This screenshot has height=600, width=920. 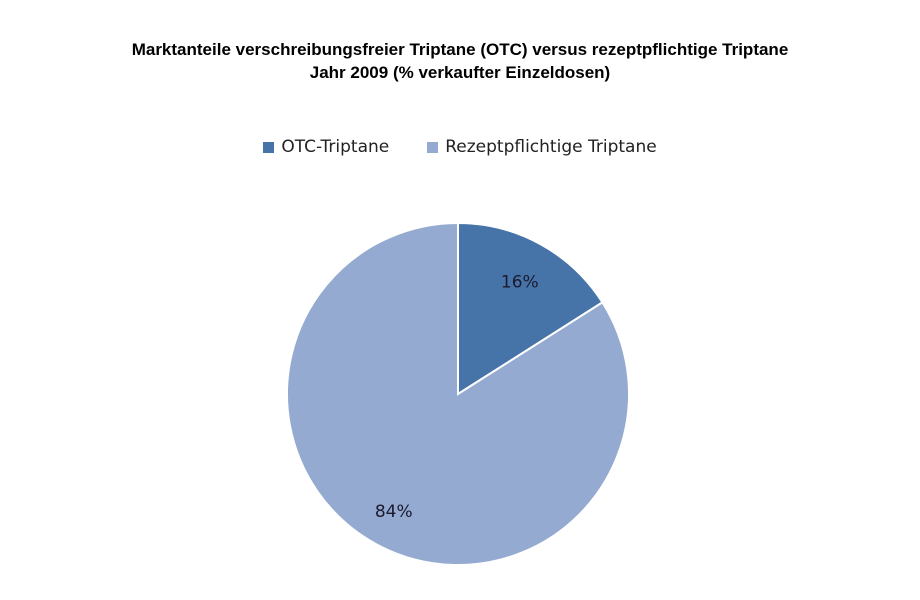 What do you see at coordinates (520, 283) in the screenshot?
I see `data-label-otc: 16%` at bounding box center [520, 283].